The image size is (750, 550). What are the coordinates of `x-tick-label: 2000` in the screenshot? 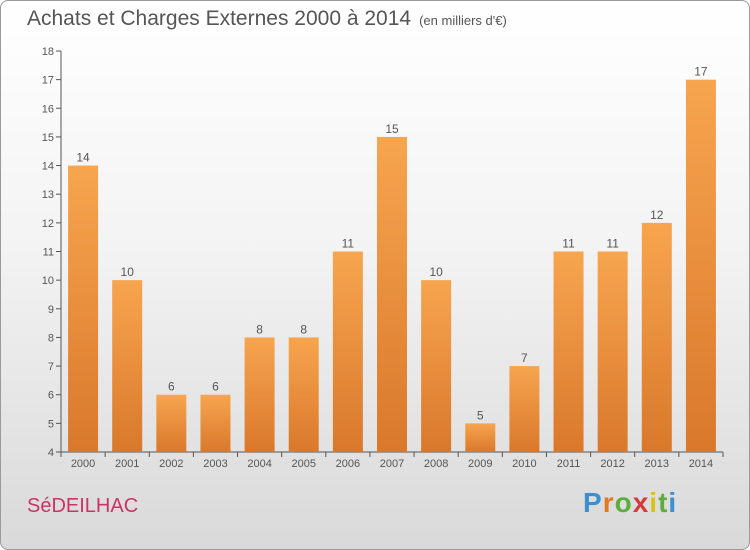 It's located at (83, 464).